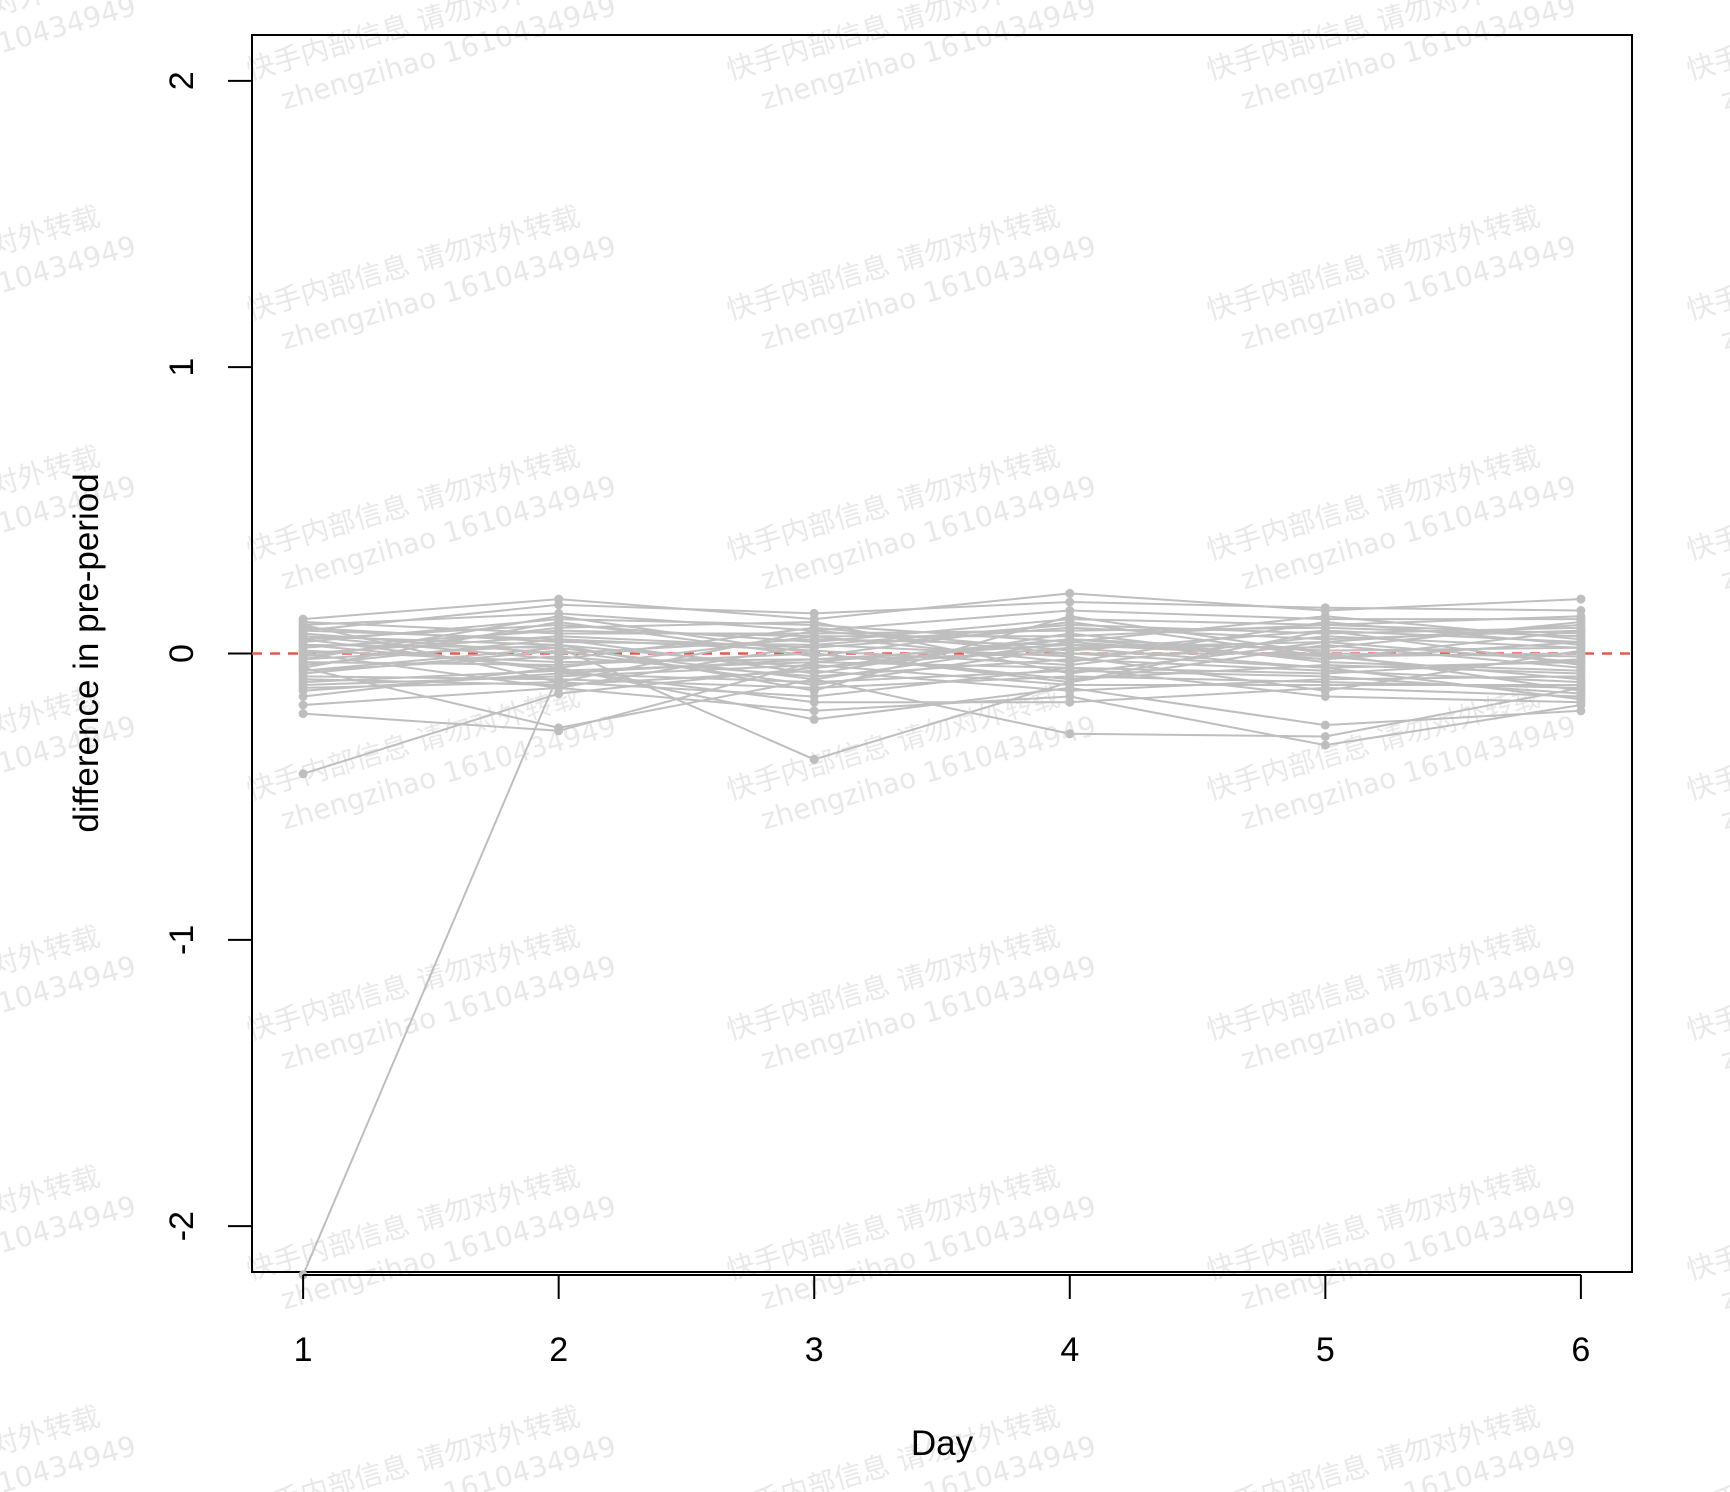  What do you see at coordinates (86, 652) in the screenshot?
I see `y-axis-title: difference in pre-period` at bounding box center [86, 652].